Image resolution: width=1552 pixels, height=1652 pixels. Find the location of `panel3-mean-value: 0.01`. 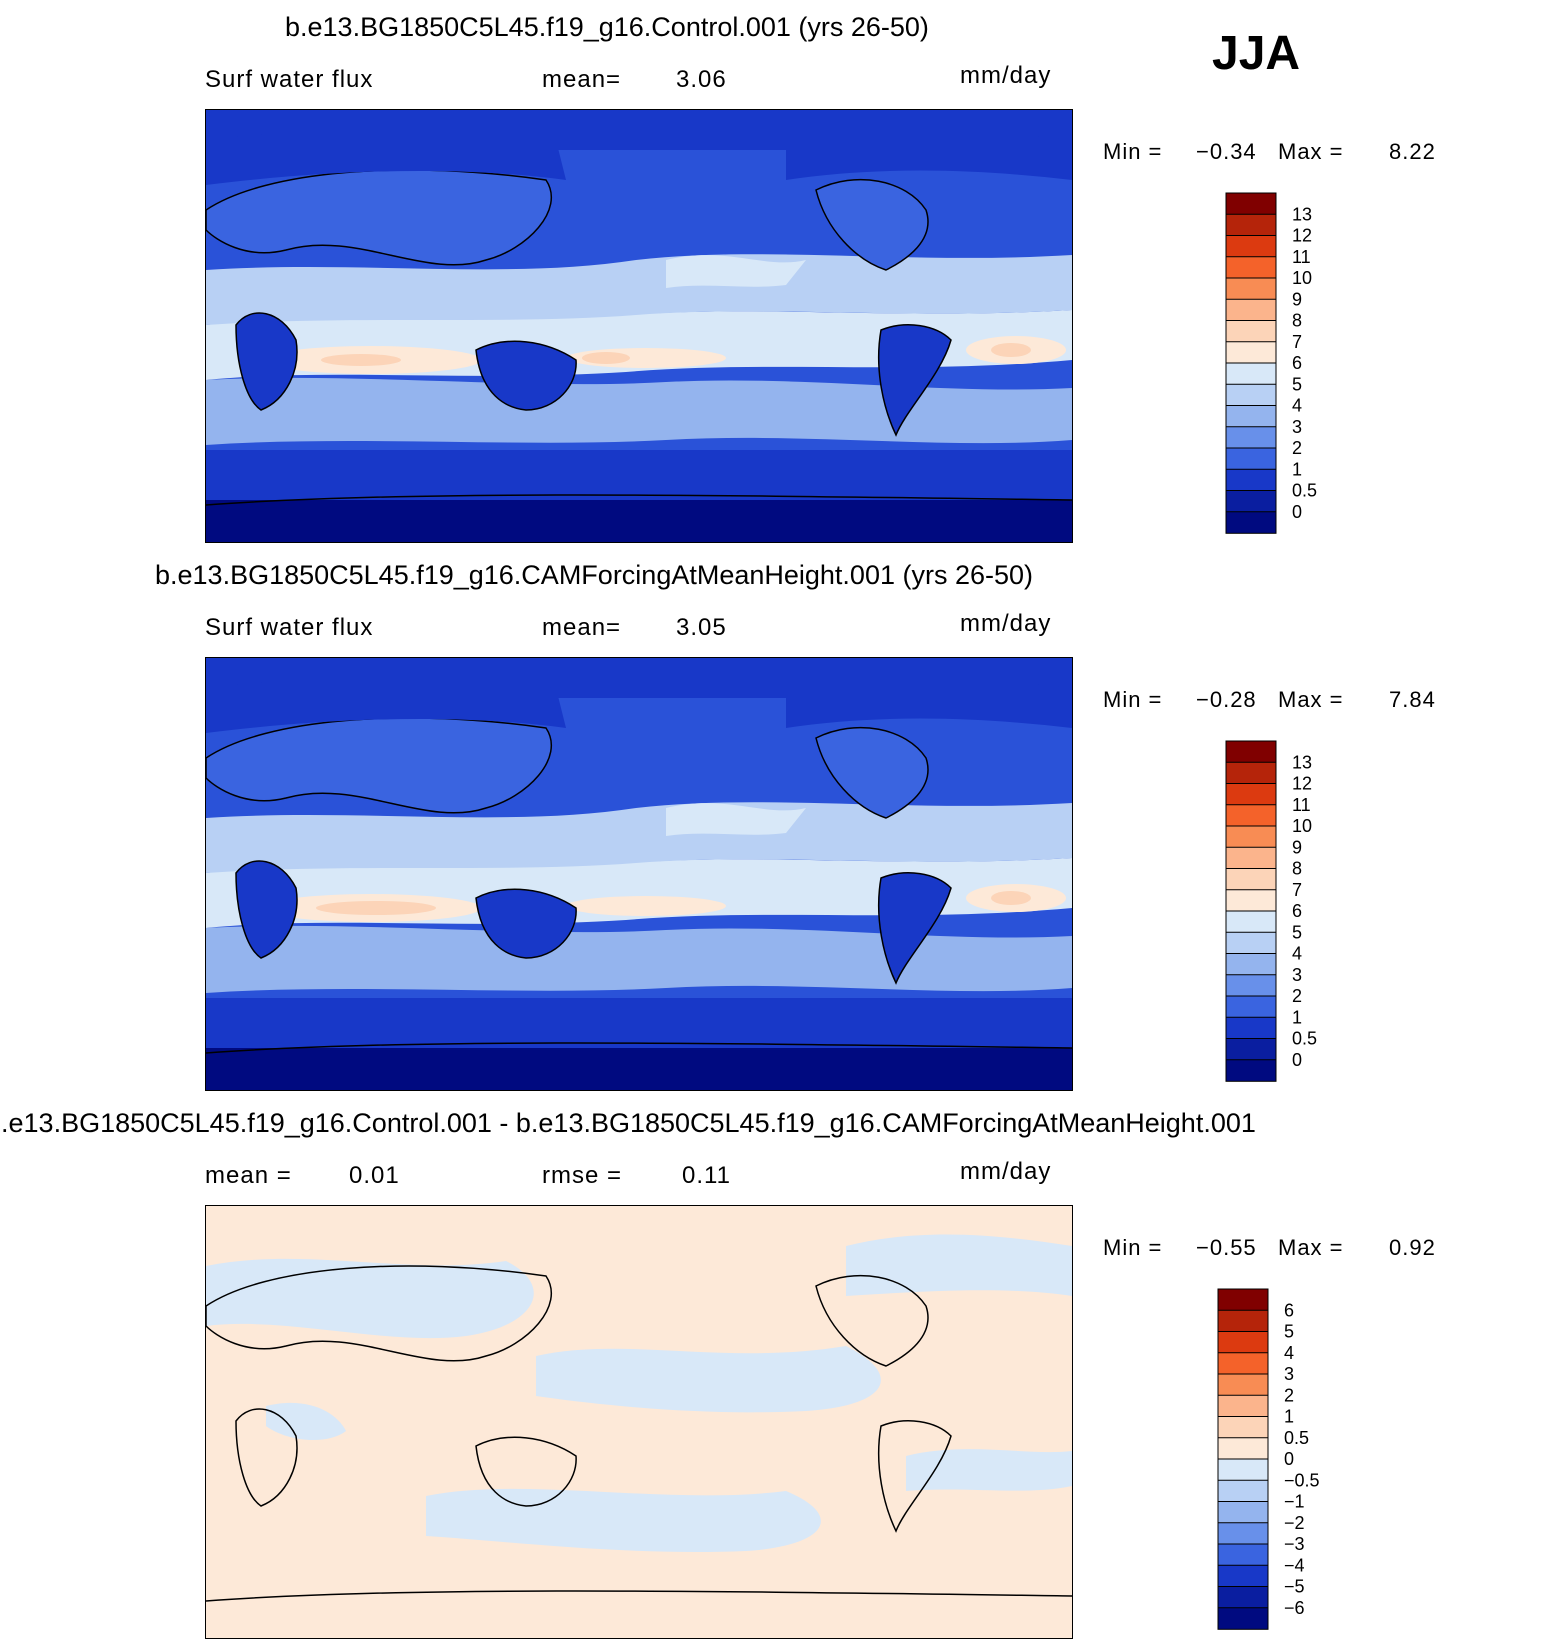

panel3-mean-value: 0.01 is located at coordinates (374, 1175).